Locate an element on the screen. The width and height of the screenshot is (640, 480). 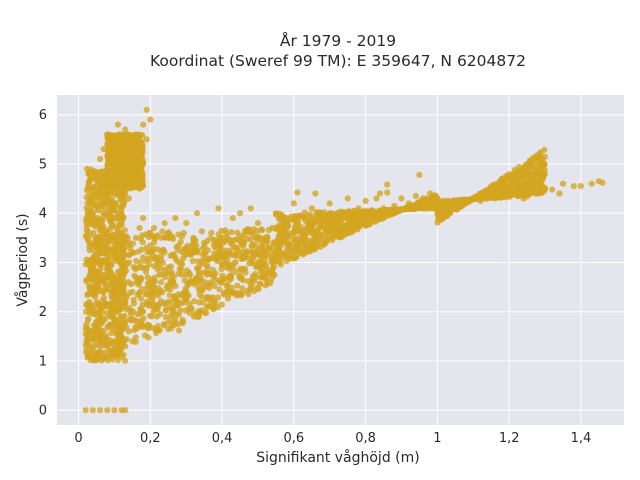
y-tick-label: 2 is located at coordinates (43, 312).